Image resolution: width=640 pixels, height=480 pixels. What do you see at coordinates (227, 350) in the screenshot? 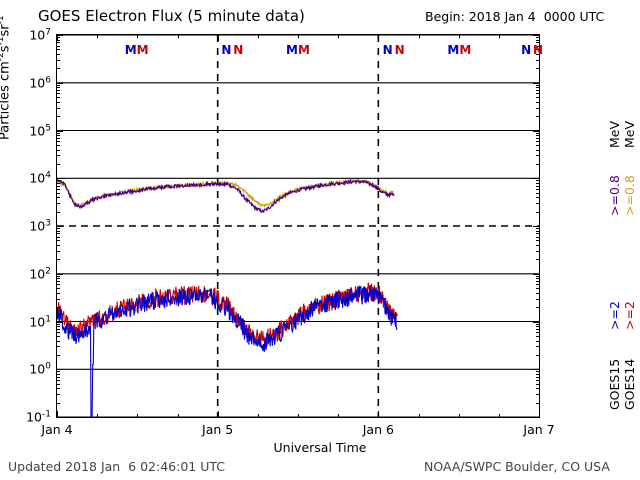
I see `series-line` at bounding box center [227, 350].